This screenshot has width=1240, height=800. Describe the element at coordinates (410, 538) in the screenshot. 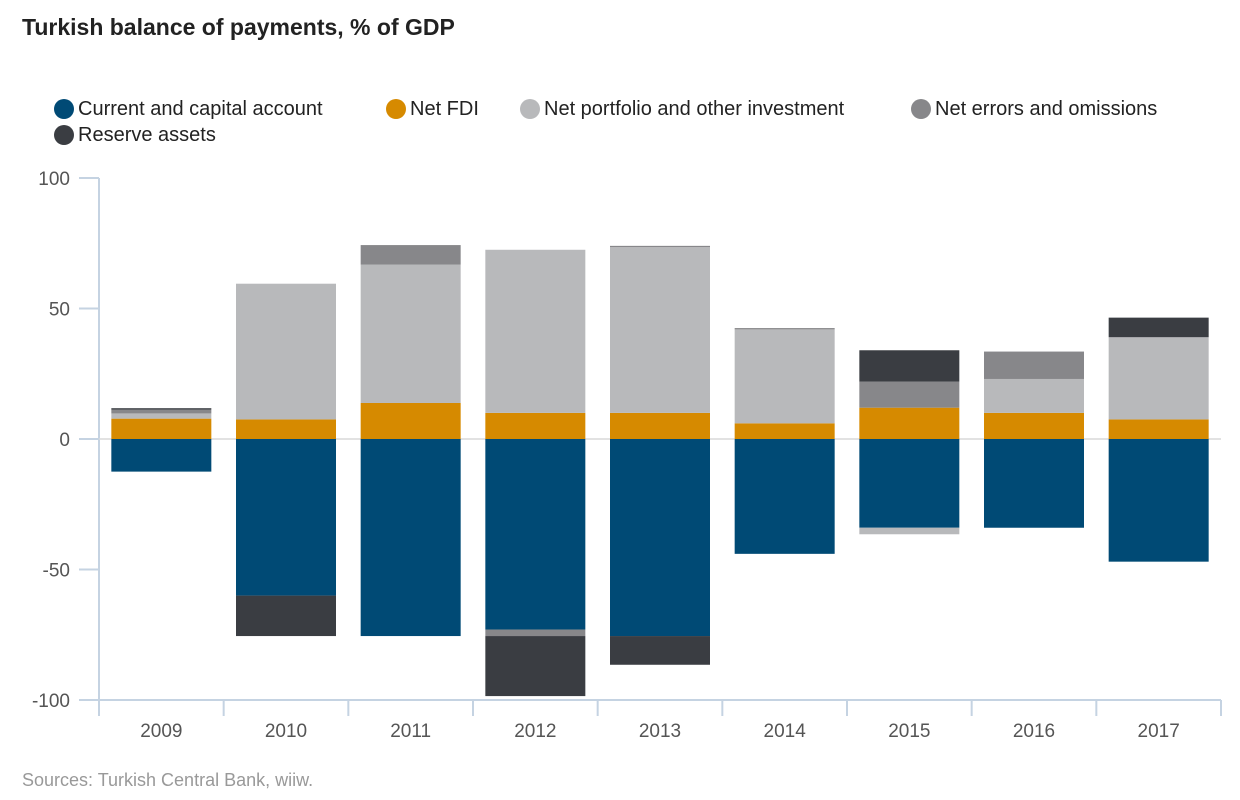

I see `bar-segment-2011-s0` at that location.